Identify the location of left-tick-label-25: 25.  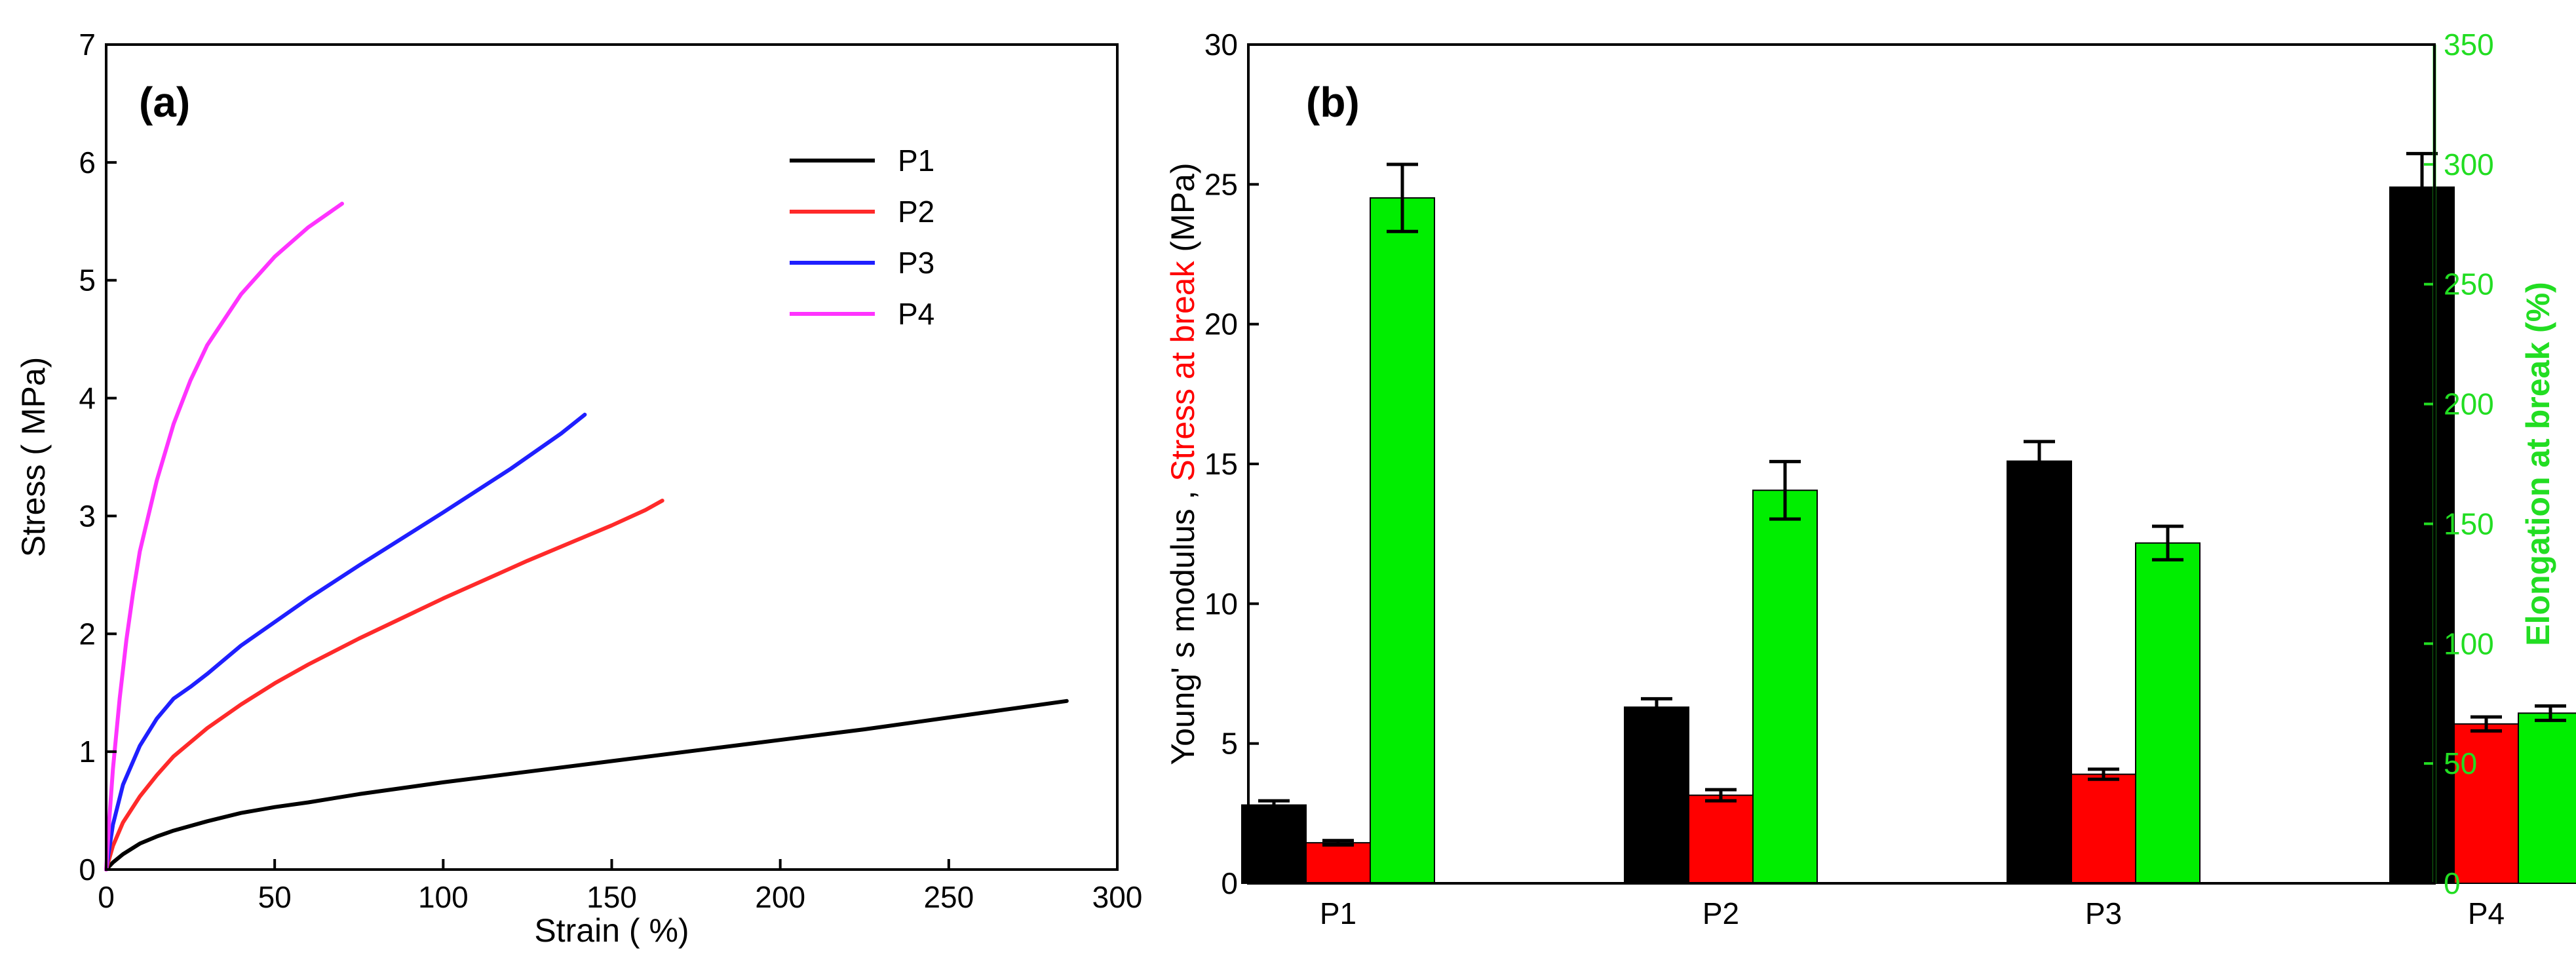
(1221, 184).